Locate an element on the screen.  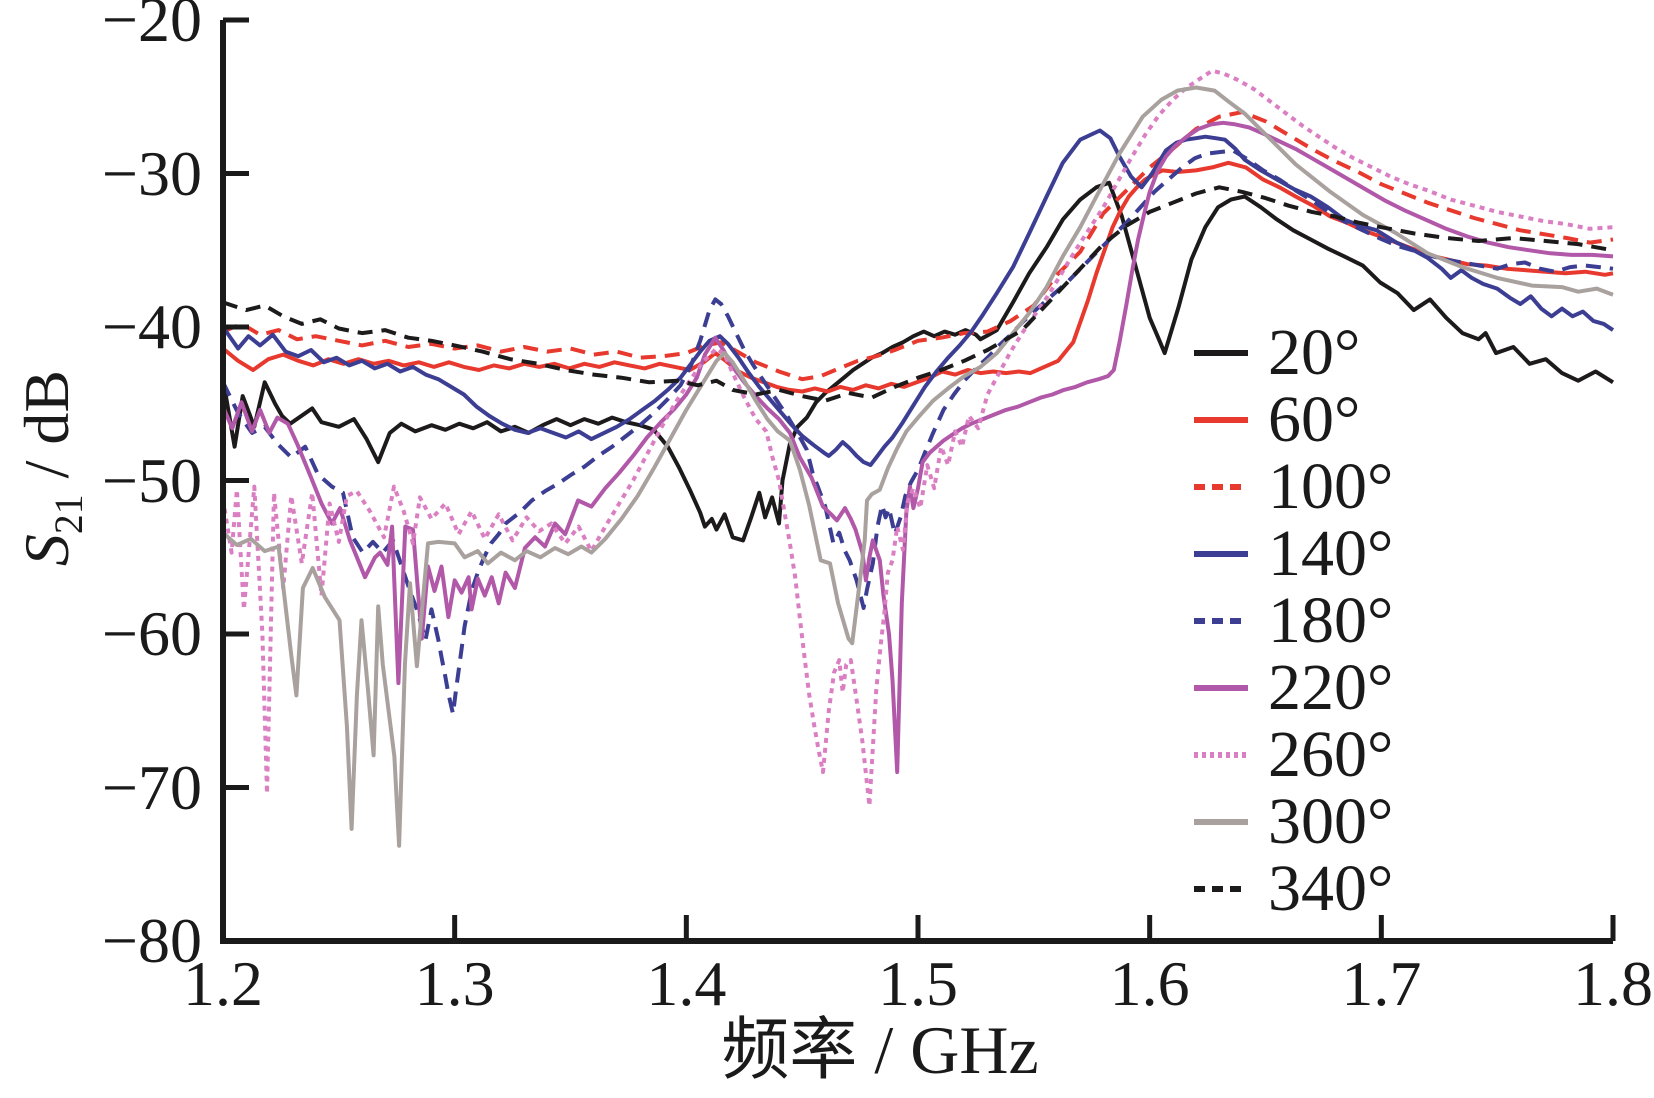
legend-item-deg140: 140° is located at coordinates (1292, 554).